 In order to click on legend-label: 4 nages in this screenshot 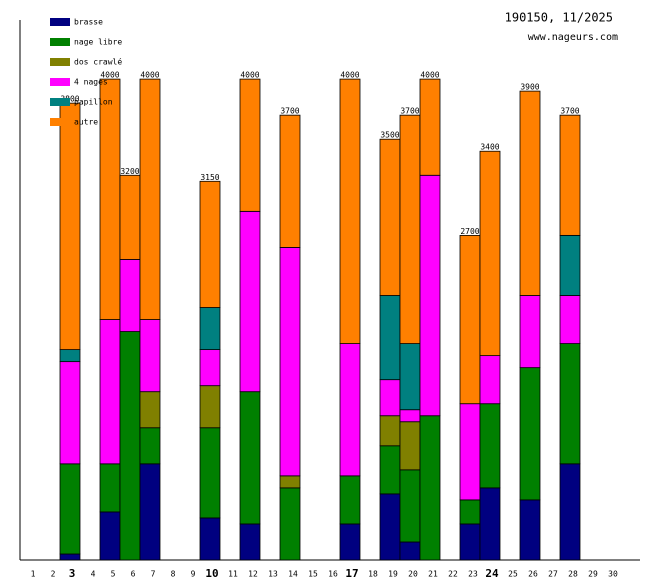, I will do `click(91, 82)`.